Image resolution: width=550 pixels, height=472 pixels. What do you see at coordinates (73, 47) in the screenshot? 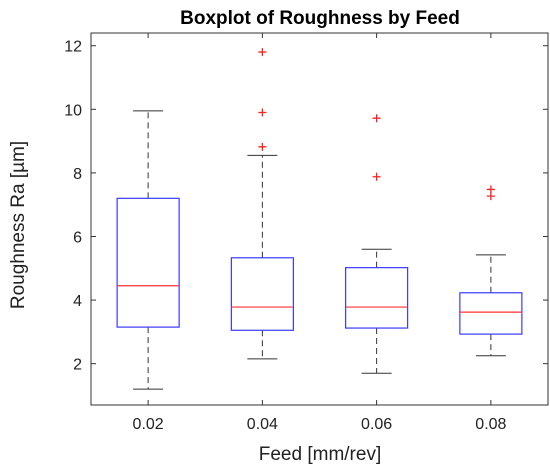
I see `y-tick-label: 12` at bounding box center [73, 47].